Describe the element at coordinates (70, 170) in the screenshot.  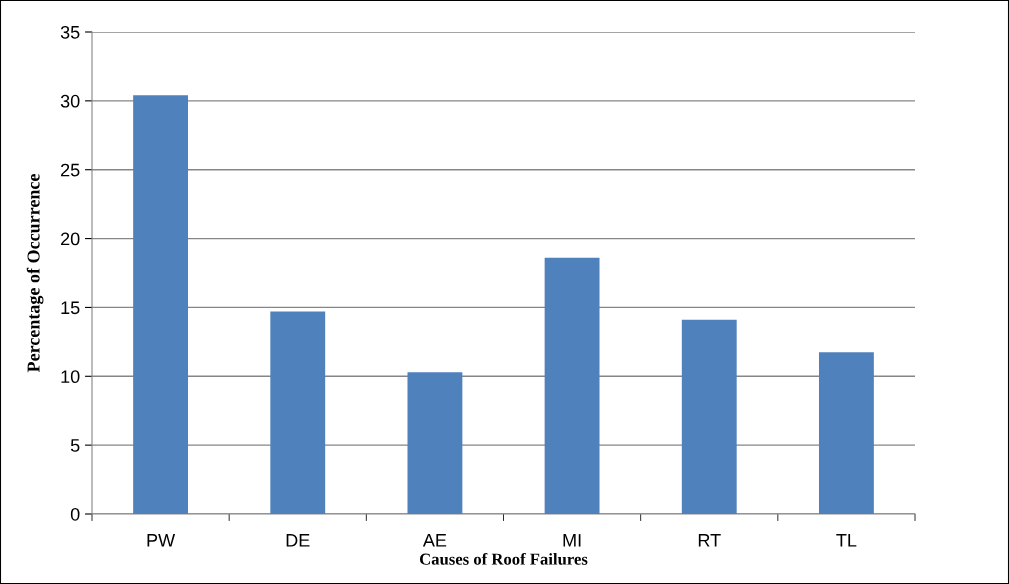
I see `y-tick-label: 25` at that location.